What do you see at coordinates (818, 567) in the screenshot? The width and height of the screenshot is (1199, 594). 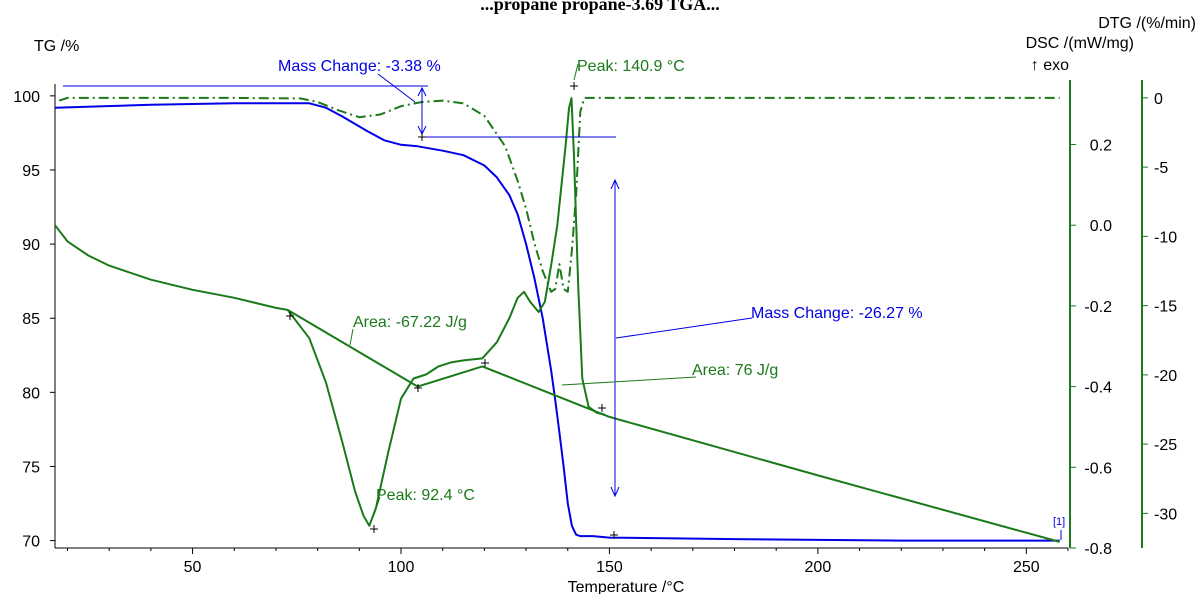 I see `x-tick-label: 200` at bounding box center [818, 567].